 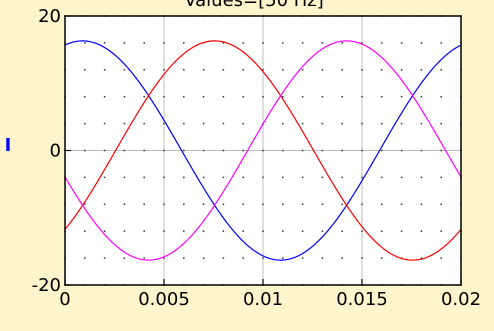 What do you see at coordinates (8, 145) in the screenshot?
I see `y-axis-label-fragment: I` at bounding box center [8, 145].